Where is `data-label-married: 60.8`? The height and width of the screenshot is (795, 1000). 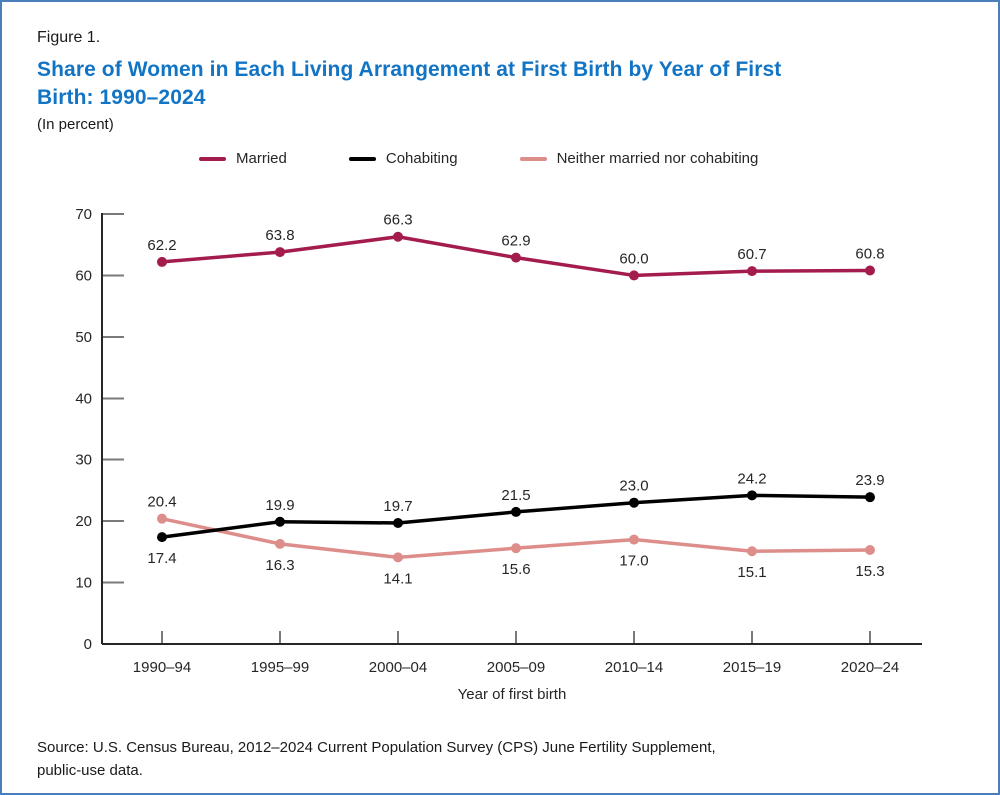 data-label-married: 60.8 is located at coordinates (869, 254).